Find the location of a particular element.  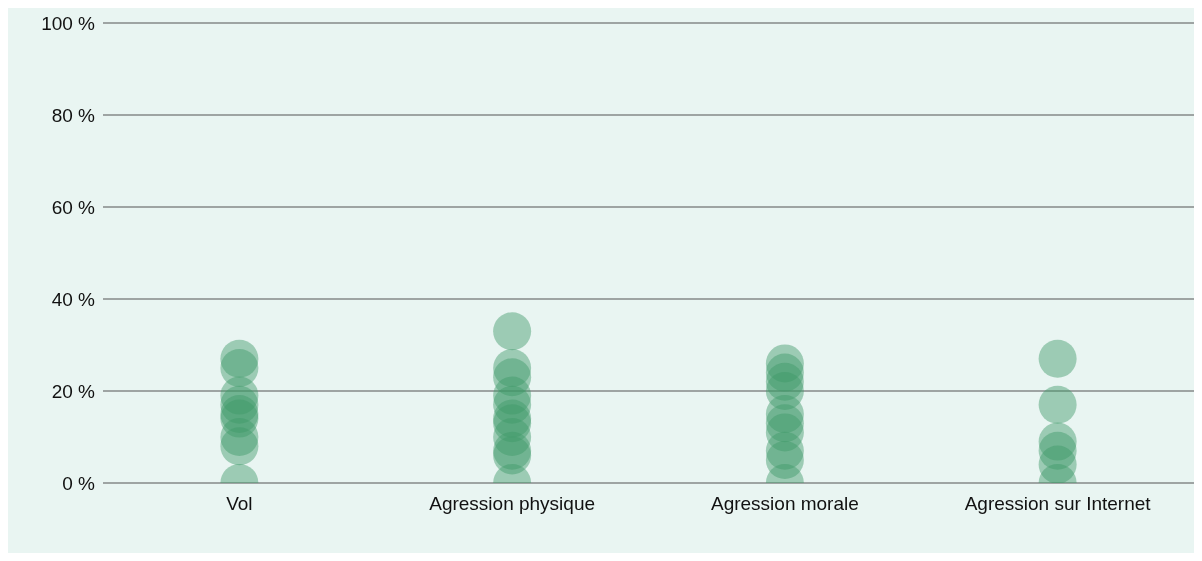

y-tick-label: 60 % is located at coordinates (73, 207).